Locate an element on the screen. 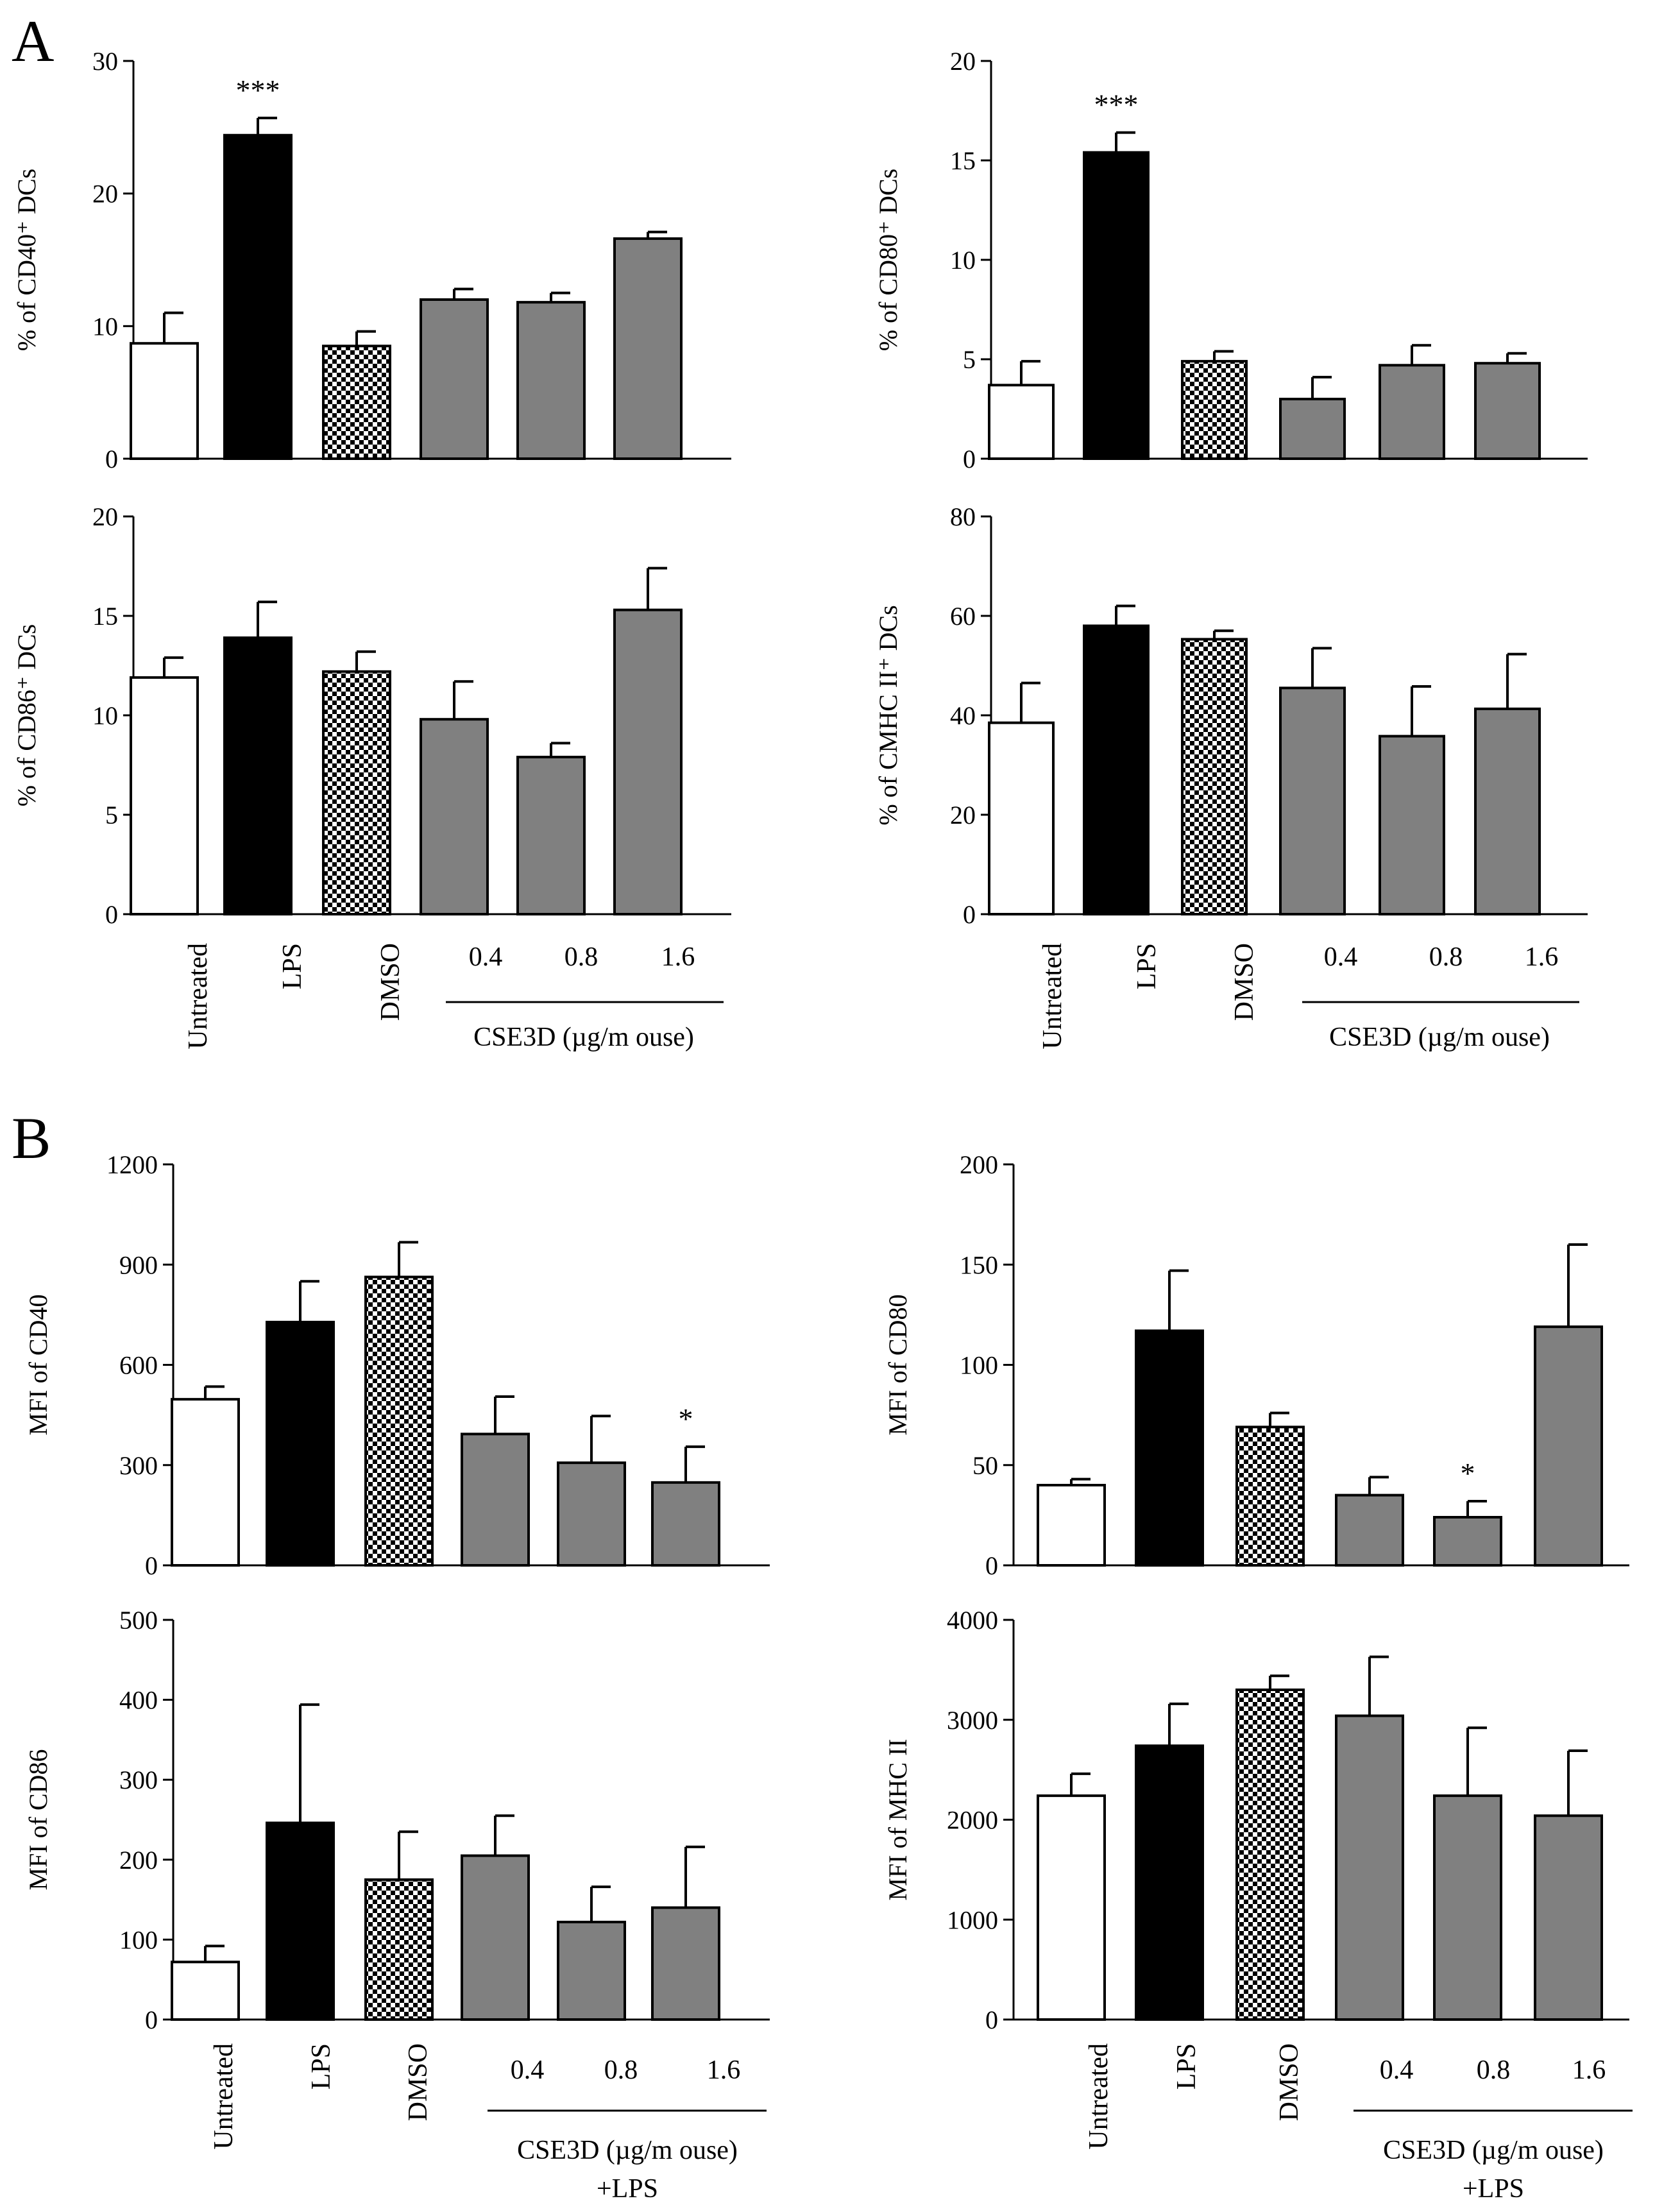  y-tick-label: 4000 is located at coordinates (972, 1620).